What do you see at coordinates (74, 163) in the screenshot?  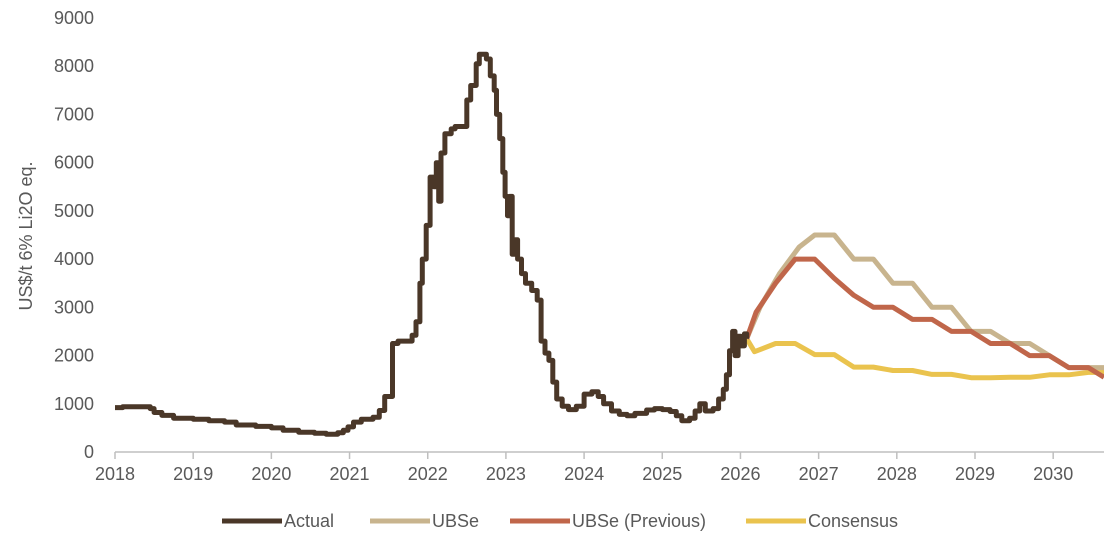 I see `y-tick-label: 6000` at bounding box center [74, 163].